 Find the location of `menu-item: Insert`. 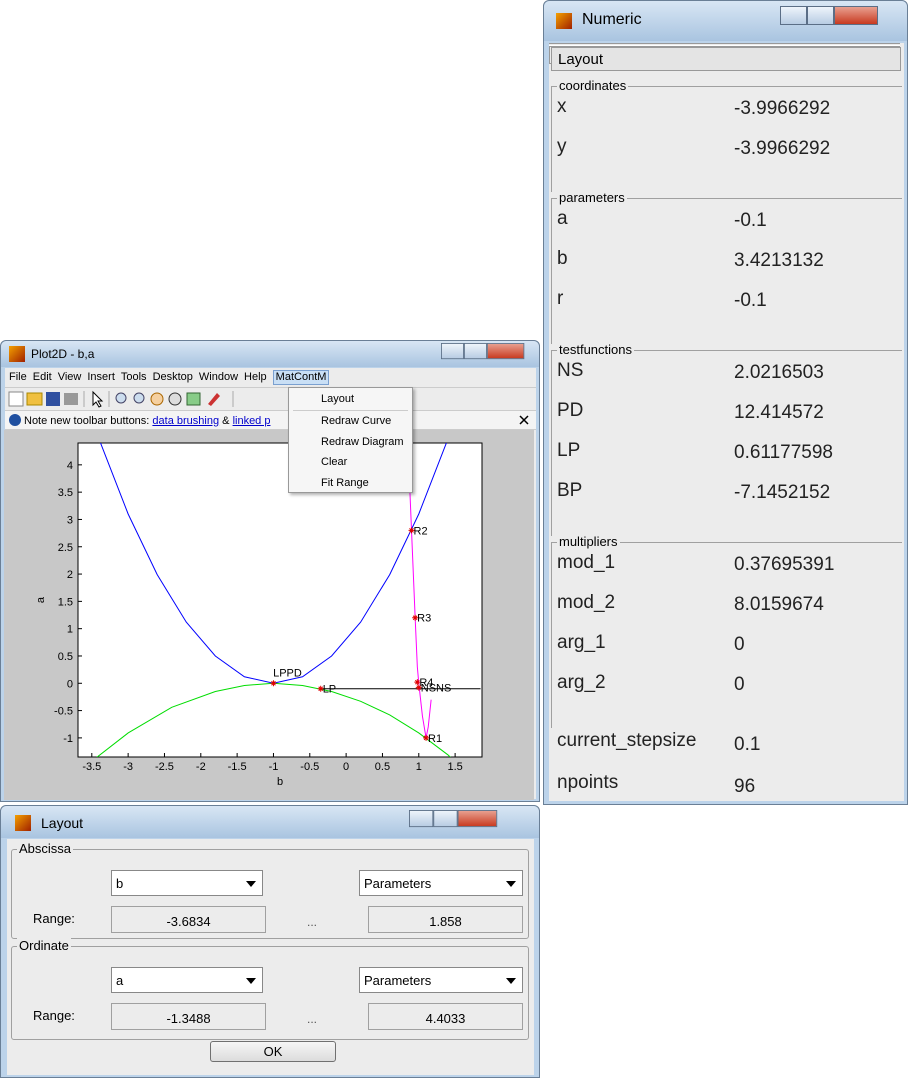

menu-item: Insert is located at coordinates (101, 377).